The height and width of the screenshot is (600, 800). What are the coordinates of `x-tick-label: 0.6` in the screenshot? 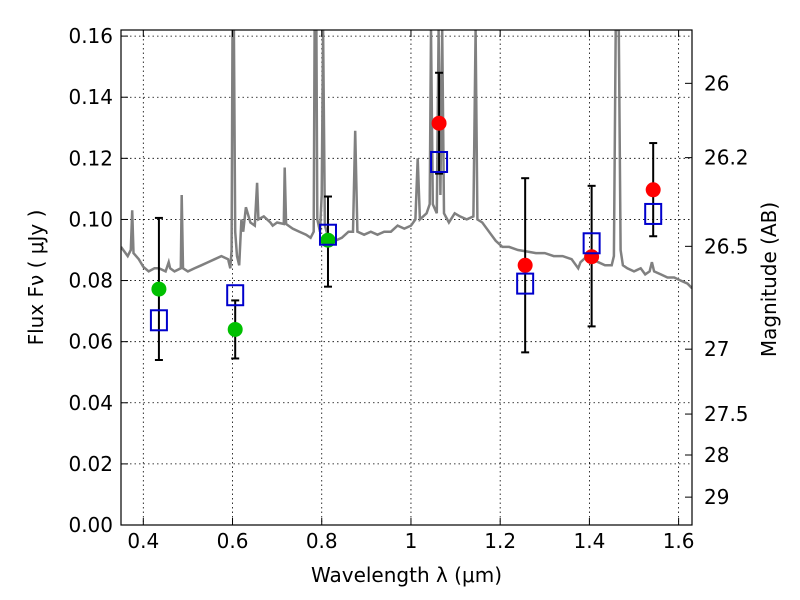 It's located at (233, 541).